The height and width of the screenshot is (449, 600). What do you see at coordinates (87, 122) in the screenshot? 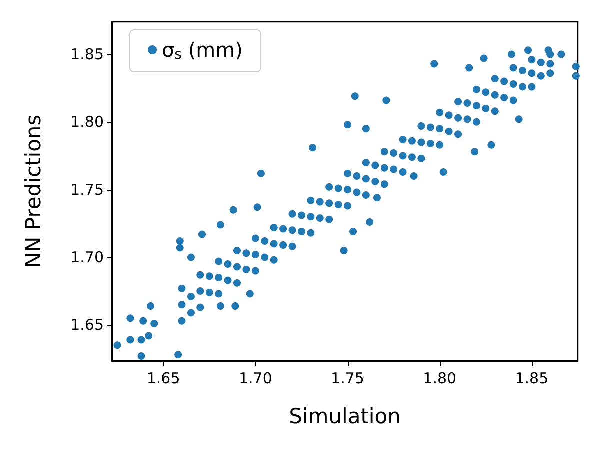
I see `y-tick-label: 1.80` at bounding box center [87, 122].